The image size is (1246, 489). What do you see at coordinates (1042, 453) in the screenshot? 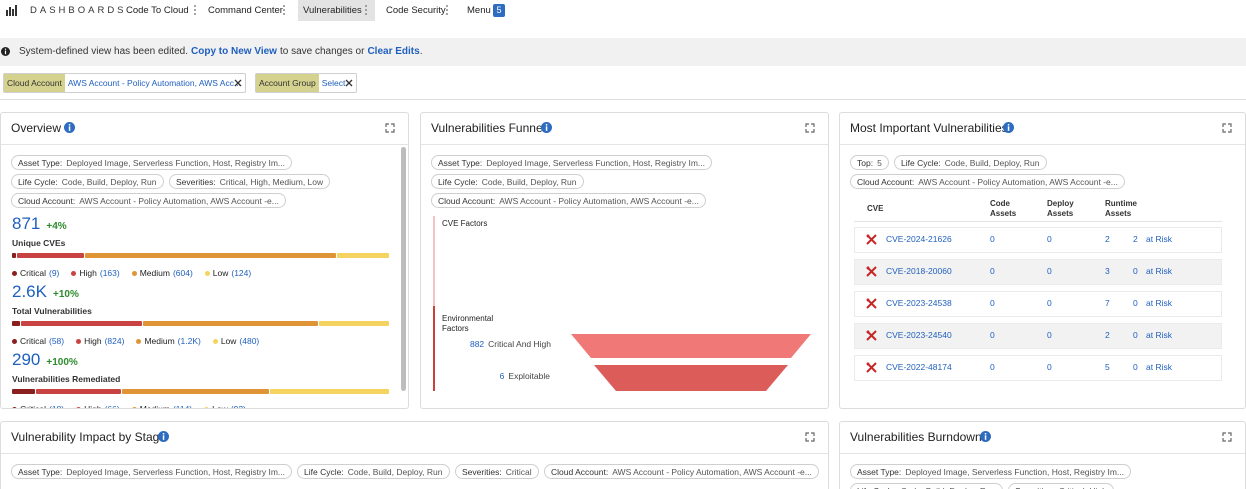
I see `card-header-line` at bounding box center [1042, 453].